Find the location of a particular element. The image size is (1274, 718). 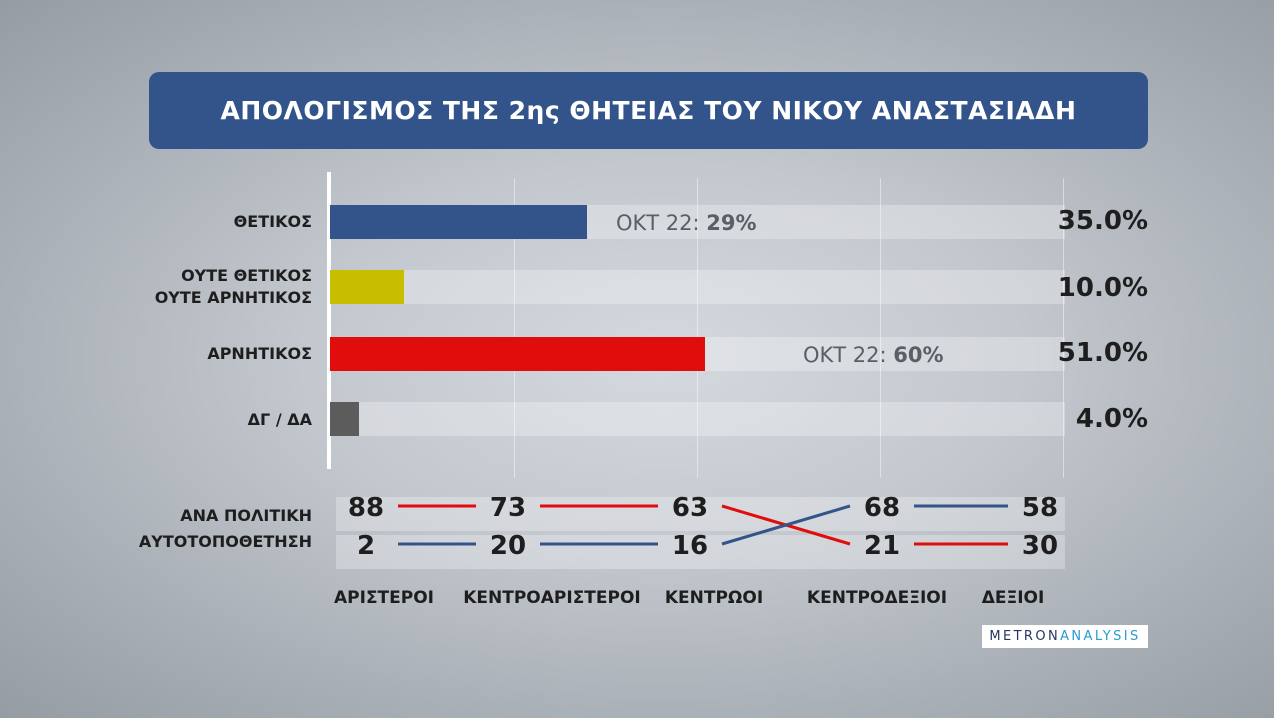

comparison-label: ΟΚΤ 22: 60% is located at coordinates (873, 355).